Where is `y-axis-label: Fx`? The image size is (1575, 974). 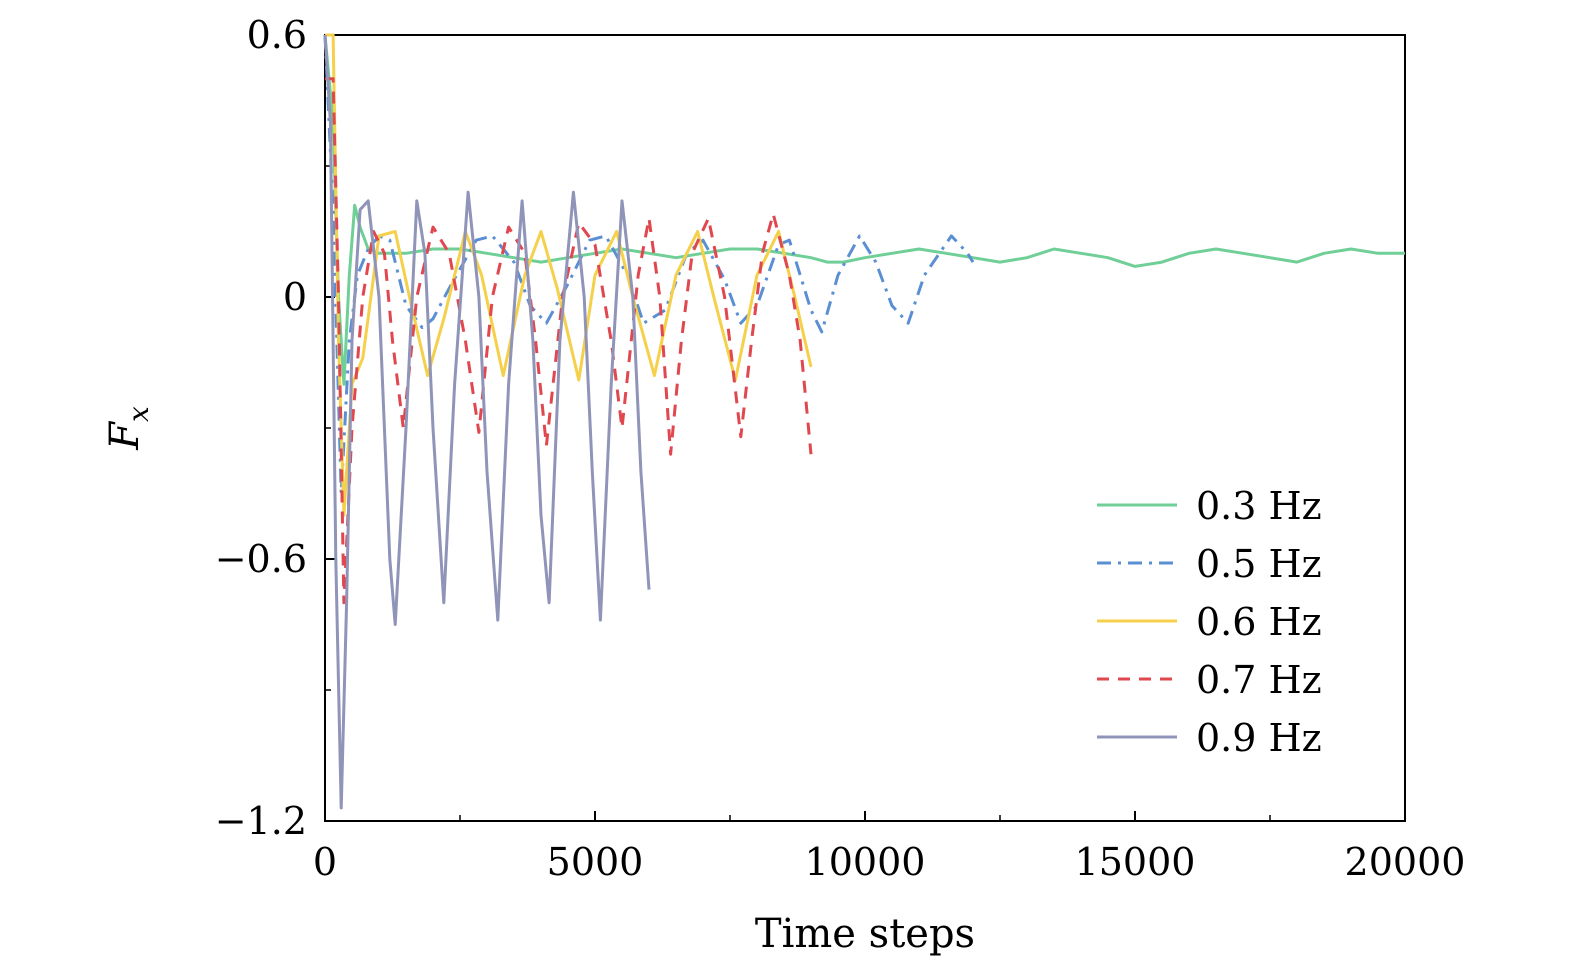 y-axis-label: Fx is located at coordinates (128, 428).